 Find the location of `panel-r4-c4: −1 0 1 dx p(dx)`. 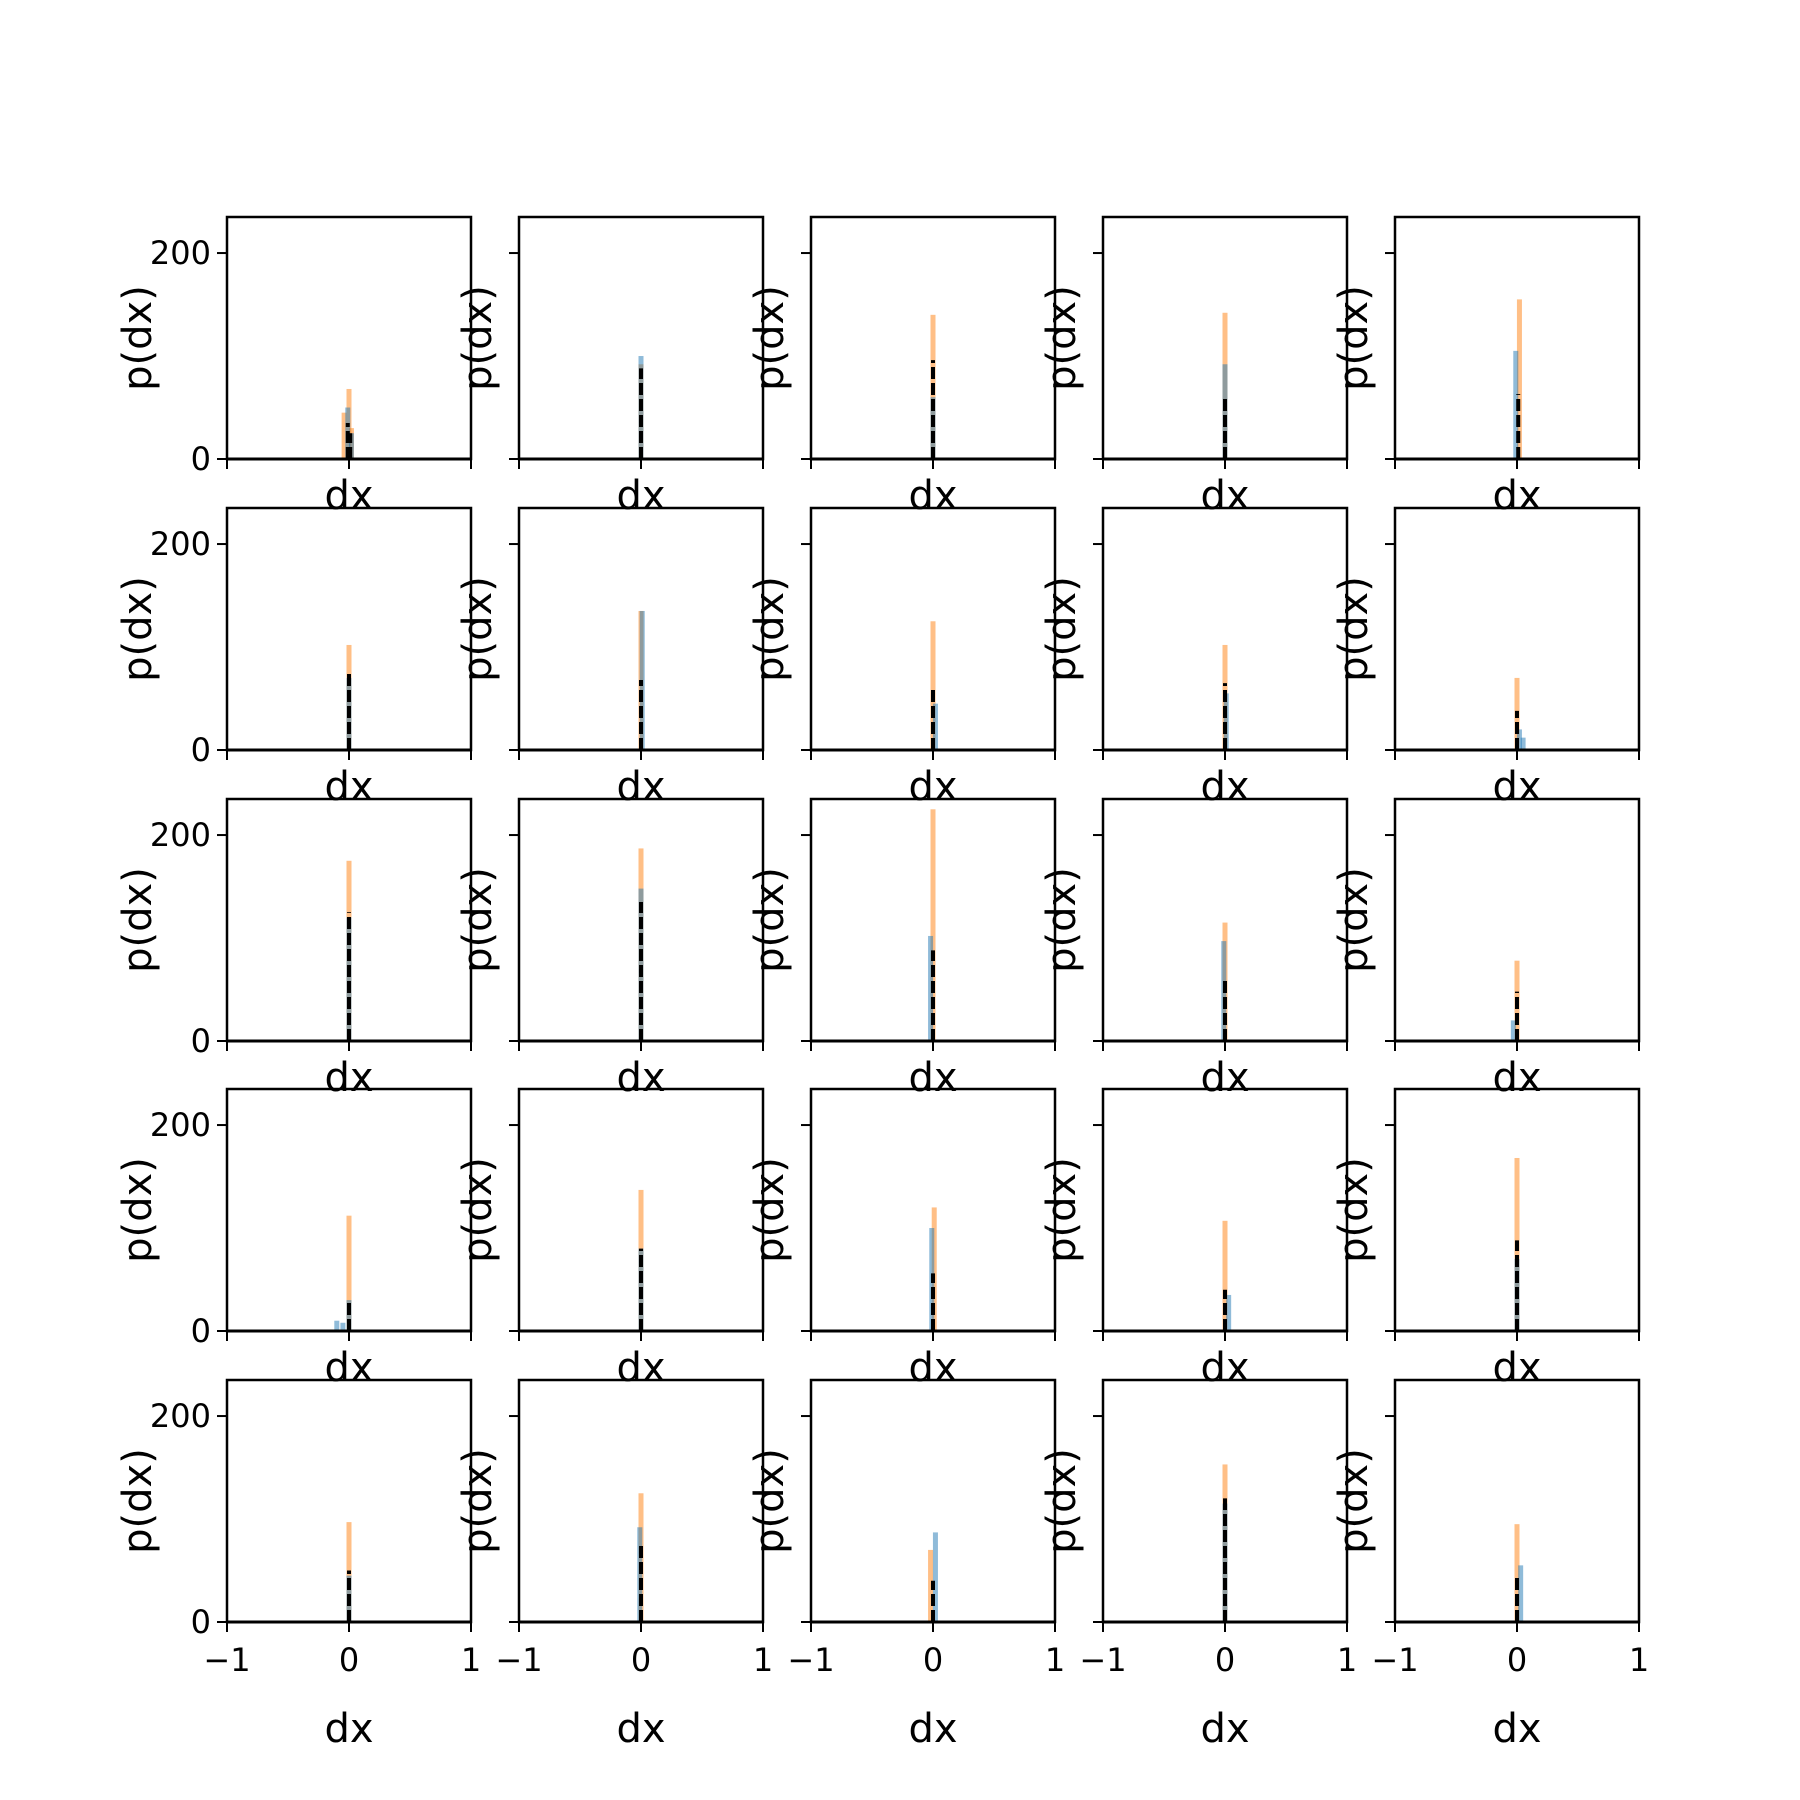

panel-r4-c4: −1 0 1 dx p(dx) is located at coordinates (1490, 1565).